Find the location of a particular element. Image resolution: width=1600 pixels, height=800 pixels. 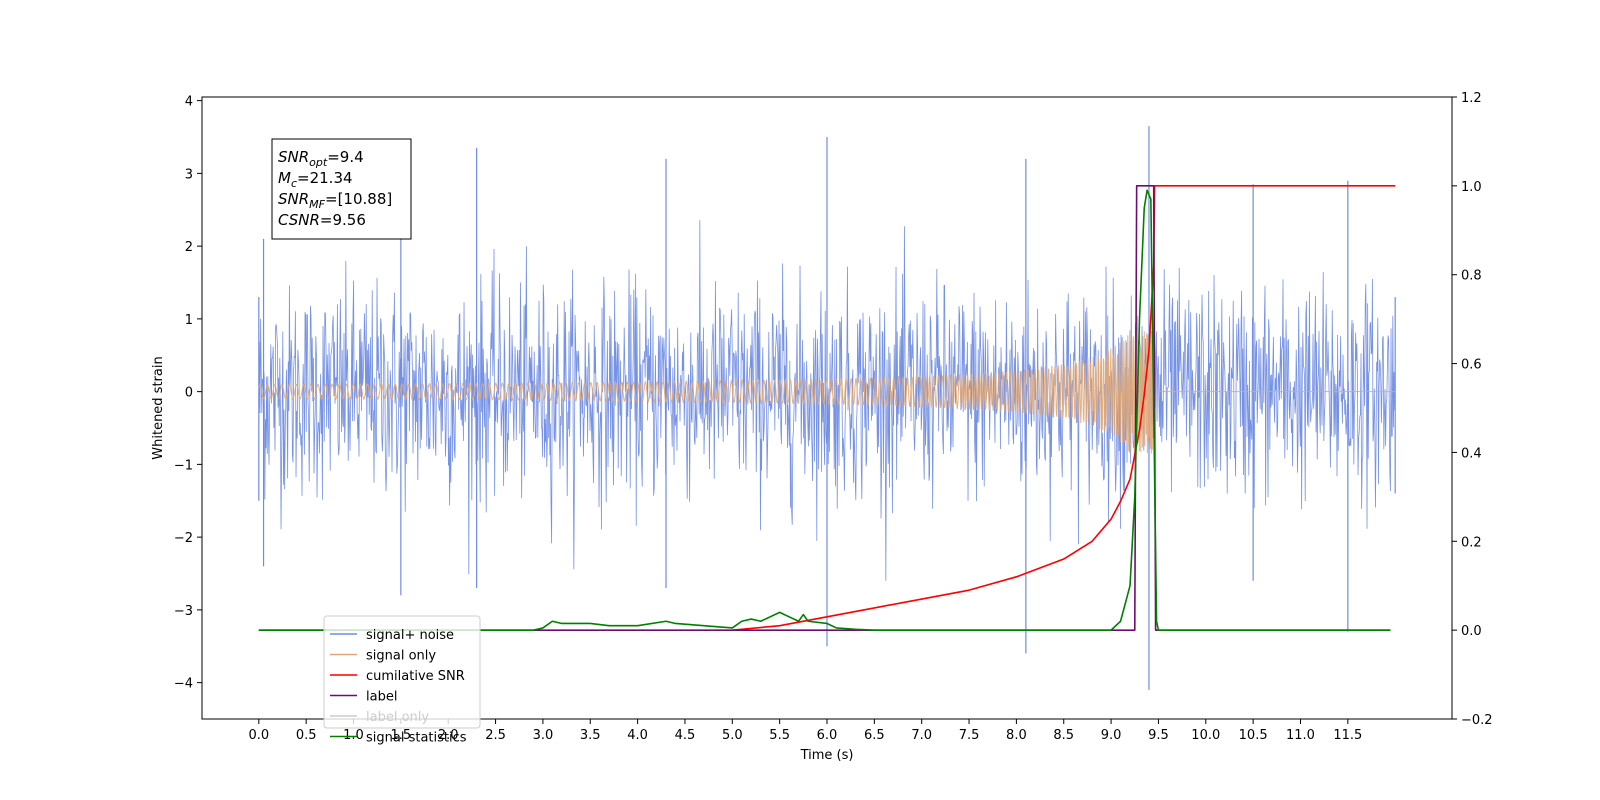

legend-label: label is located at coordinates (381, 697).